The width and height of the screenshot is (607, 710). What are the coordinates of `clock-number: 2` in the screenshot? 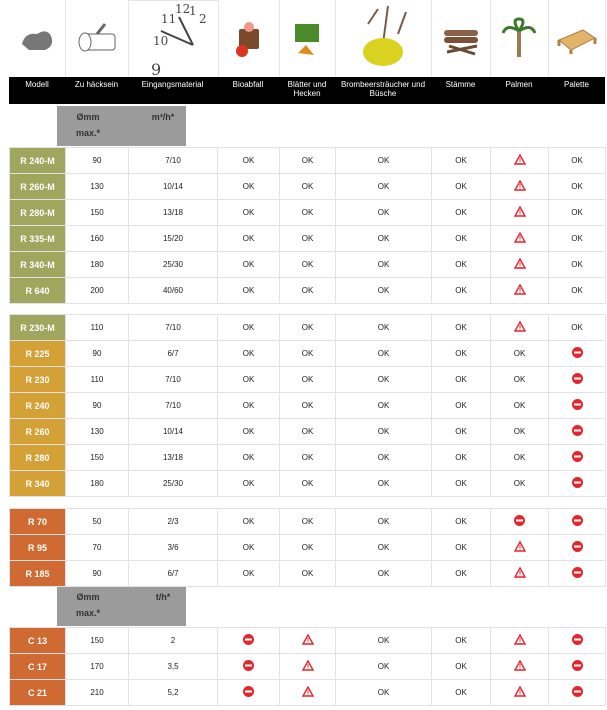 It's located at (203, 19).